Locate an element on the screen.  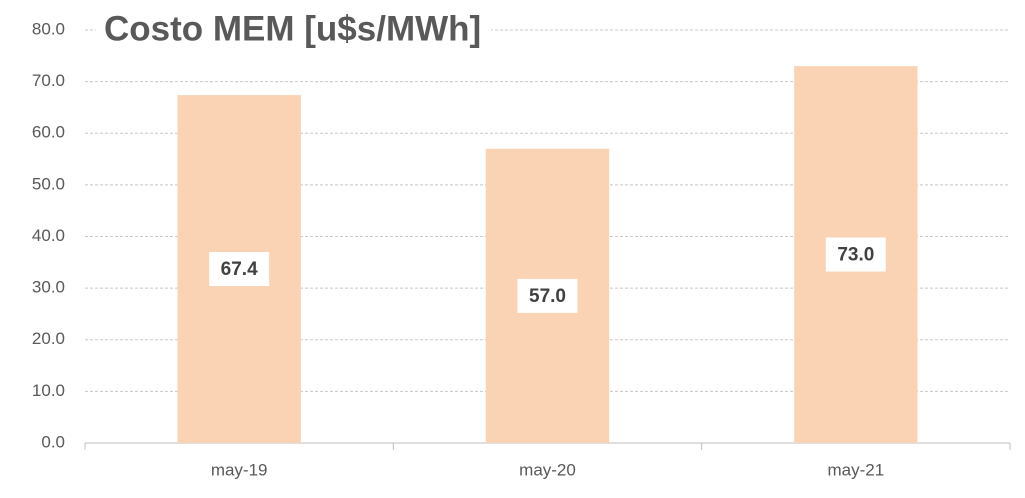
y-tick-label: 30.0 is located at coordinates (48, 287).